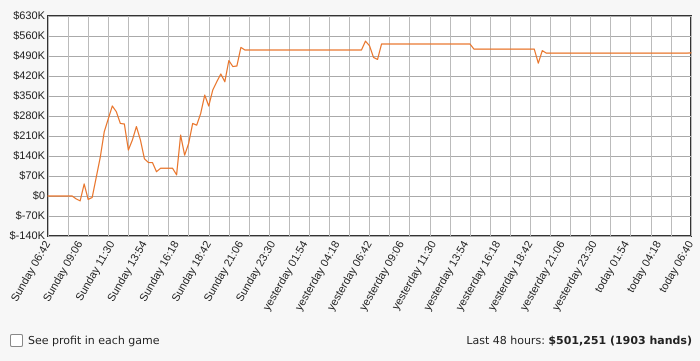  I want to click on y-tick-label: $-140K, so click(28, 236).